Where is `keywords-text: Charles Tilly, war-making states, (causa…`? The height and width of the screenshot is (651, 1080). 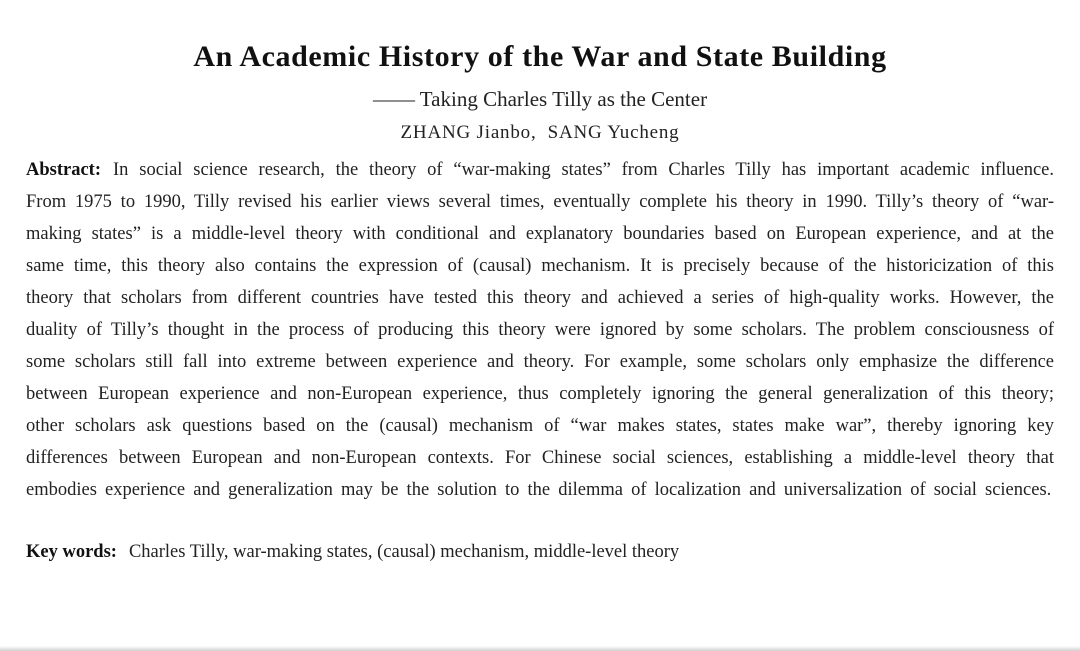
keywords-text: Charles Tilly, war-making states, (causa… is located at coordinates (404, 552).